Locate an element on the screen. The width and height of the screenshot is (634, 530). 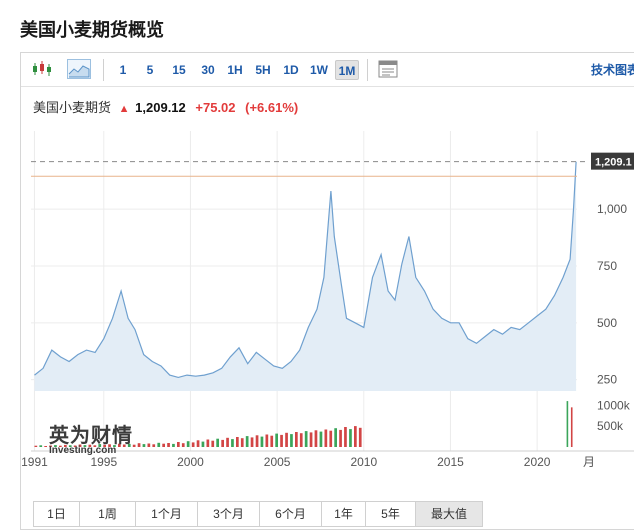
technical-chart-link: 技术图表 is located at coordinates (612, 70).